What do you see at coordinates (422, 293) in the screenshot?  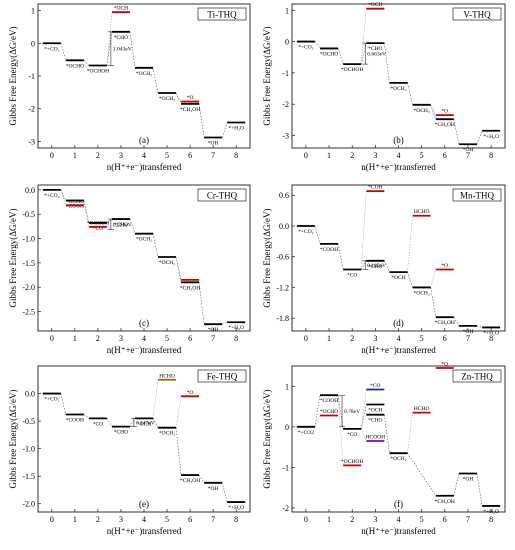 I see `level-label: *OCH₂` at bounding box center [422, 293].